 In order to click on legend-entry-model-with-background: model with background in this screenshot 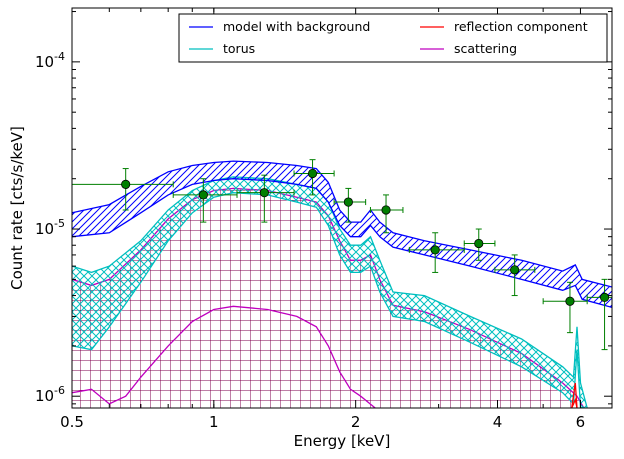, I will do `click(279, 26)`.